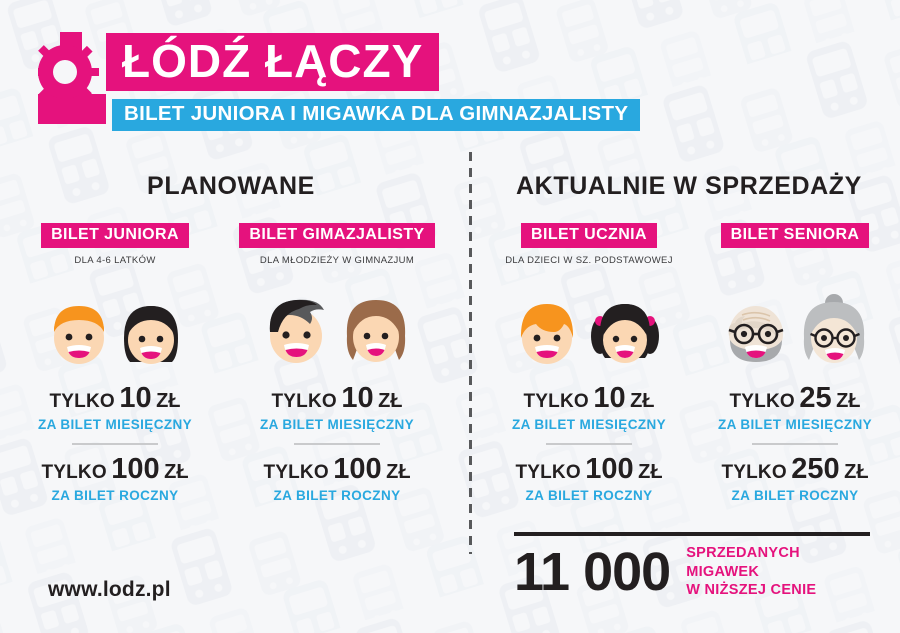 The height and width of the screenshot is (633, 900). I want to click on ticket-card-bilet-seniora: BILET SENIORA, so click(795, 352).